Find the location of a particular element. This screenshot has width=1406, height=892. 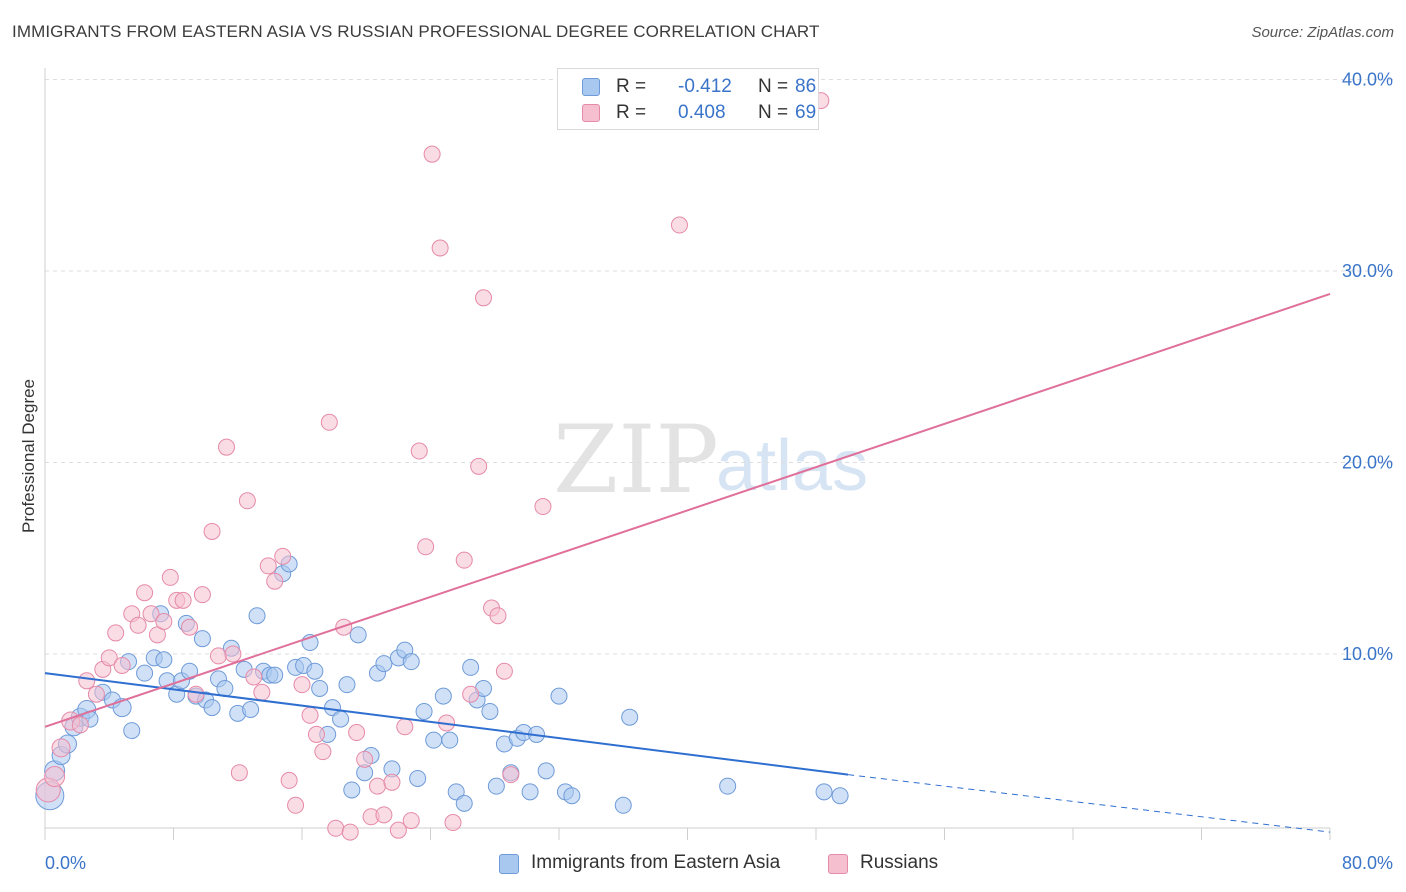

legend-swatch-pink is located at coordinates (838, 864).